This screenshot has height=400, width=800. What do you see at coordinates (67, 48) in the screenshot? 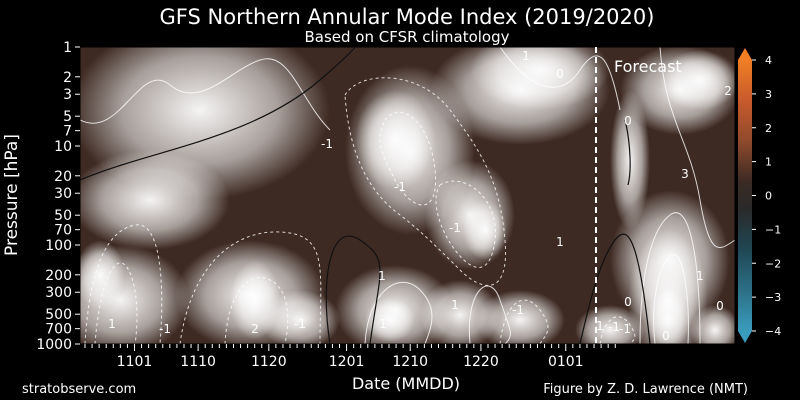
I see `y-tick-label: 1` at bounding box center [67, 48].